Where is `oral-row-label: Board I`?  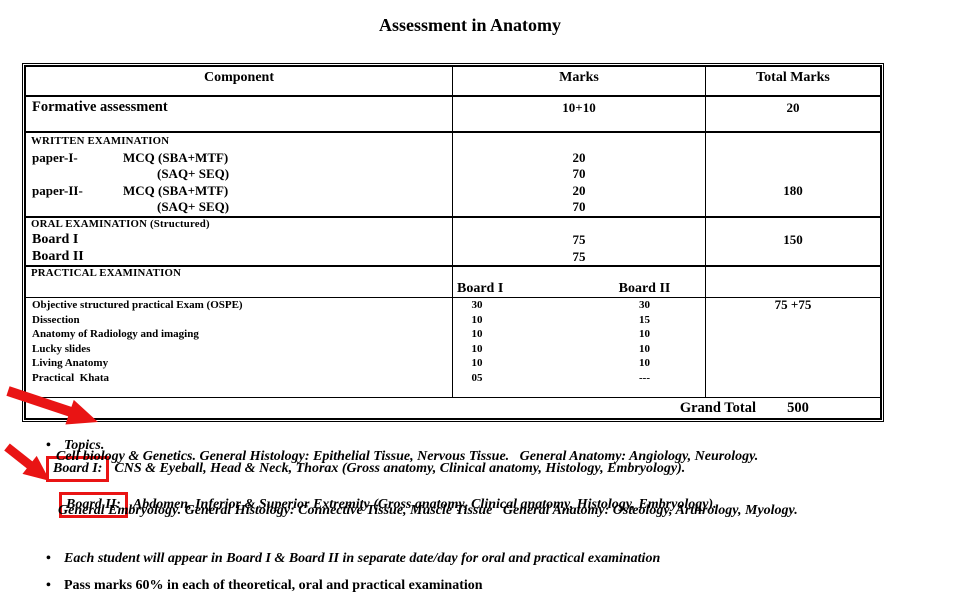 oral-row-label: Board I is located at coordinates (55, 239).